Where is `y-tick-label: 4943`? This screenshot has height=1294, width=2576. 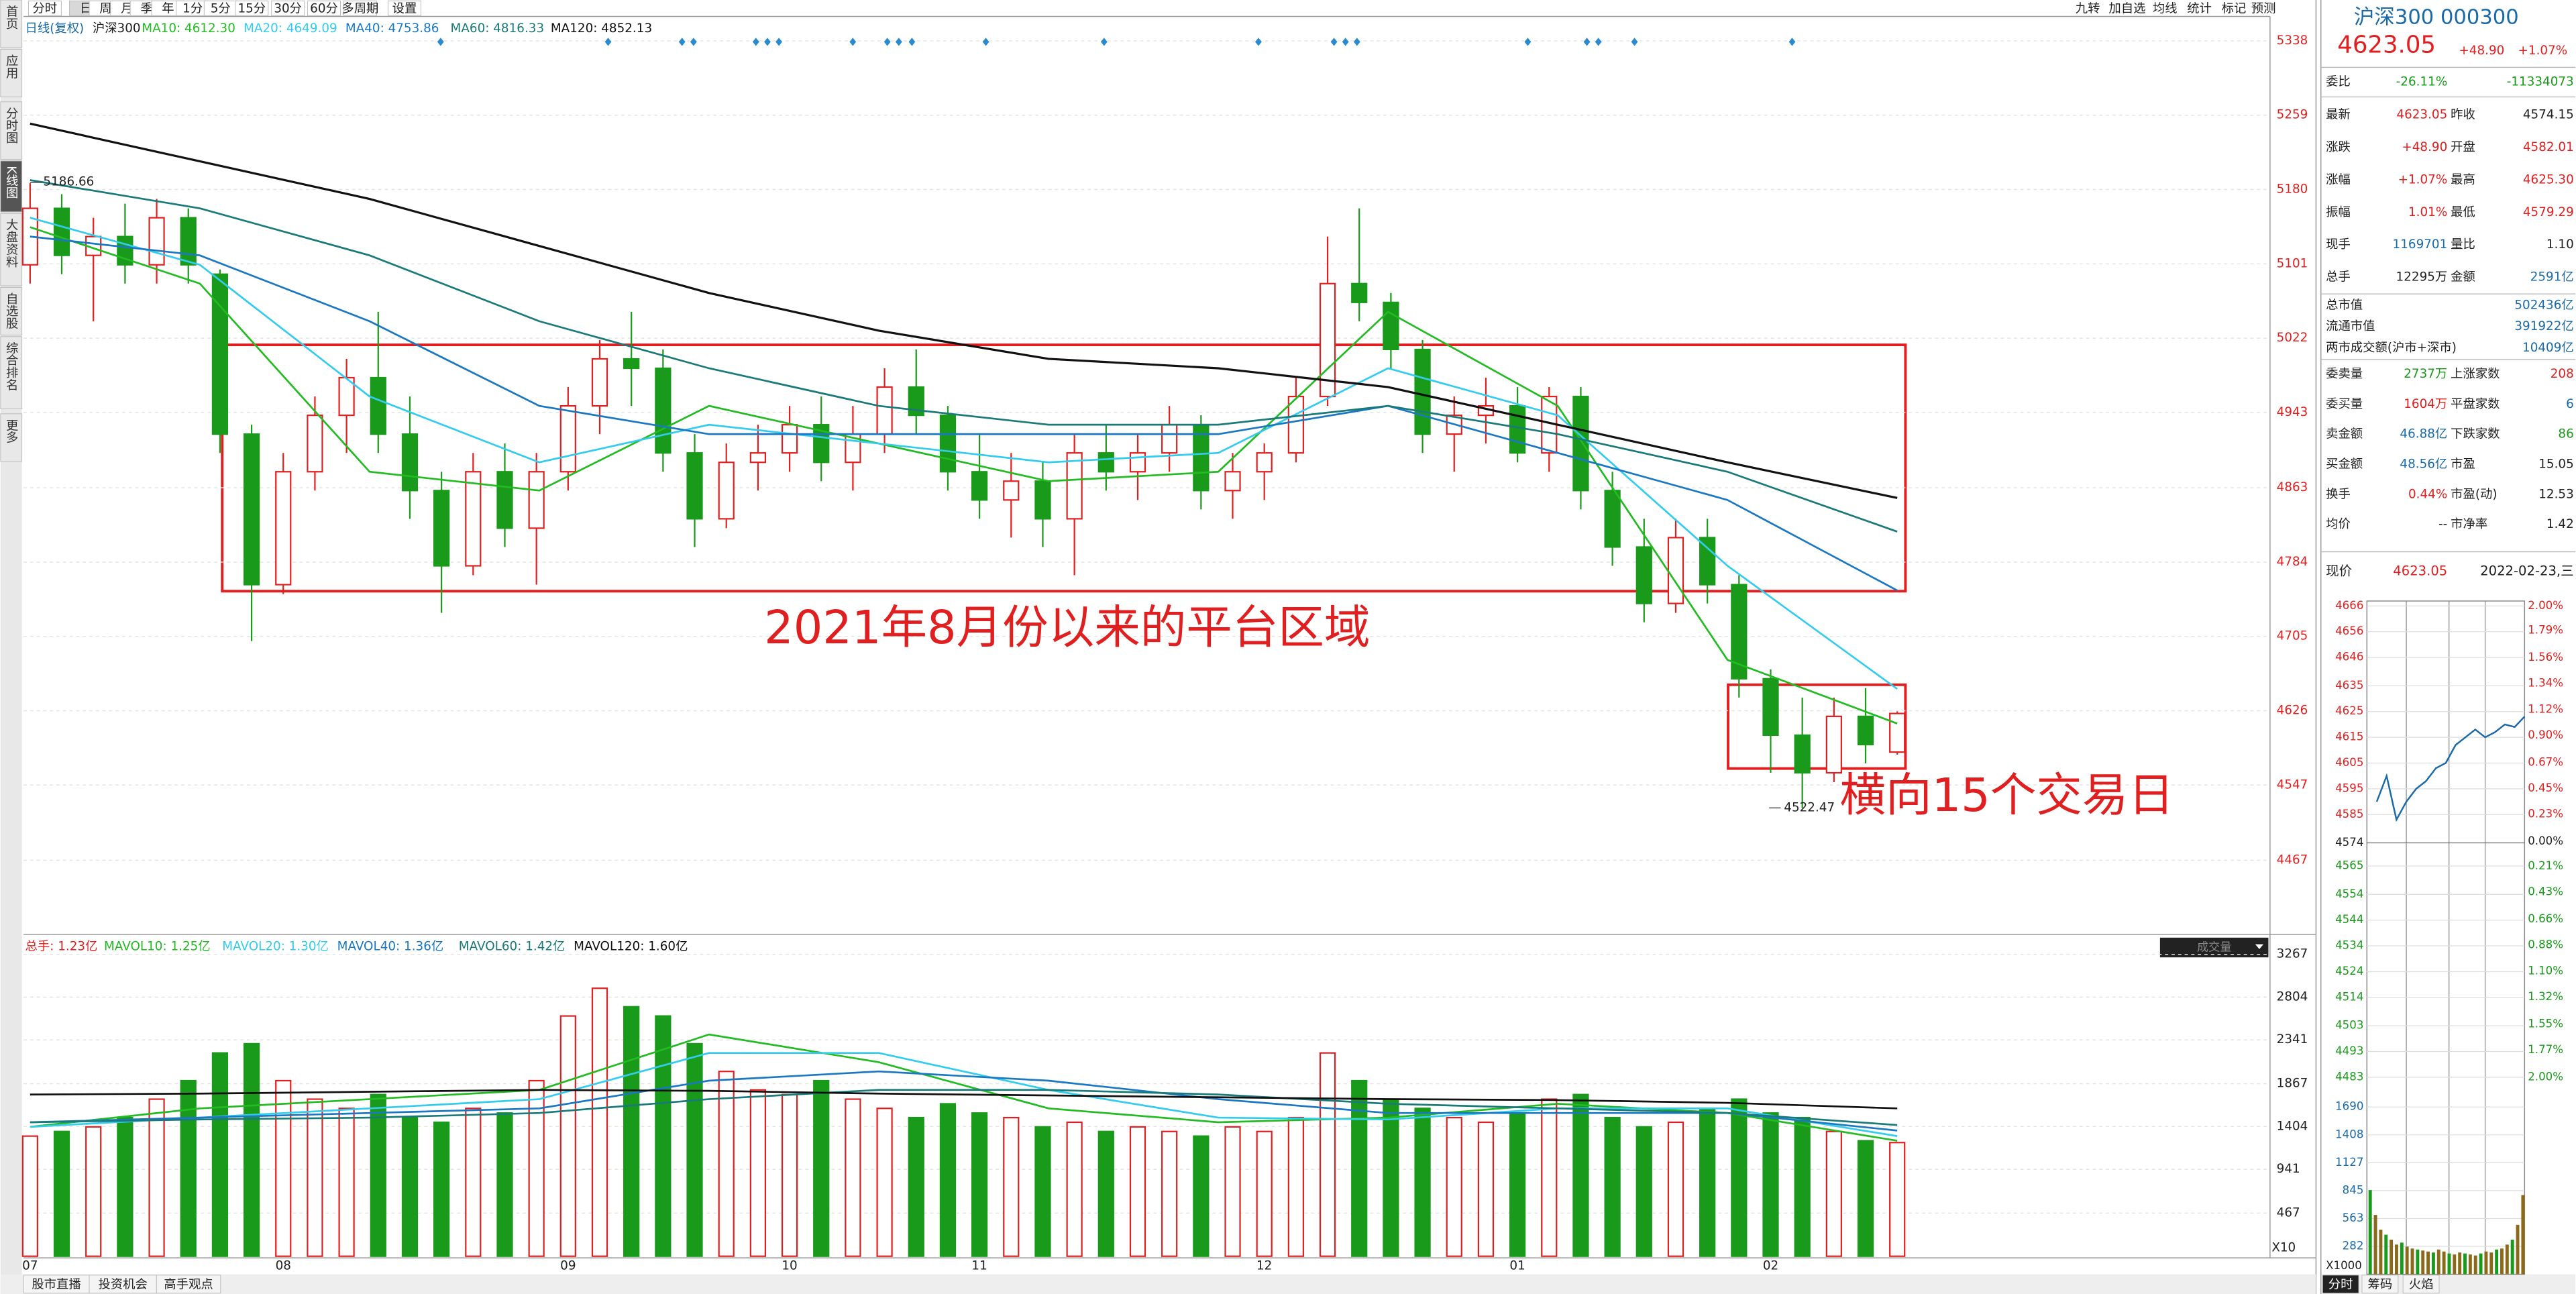 y-tick-label: 4943 is located at coordinates (2292, 412).